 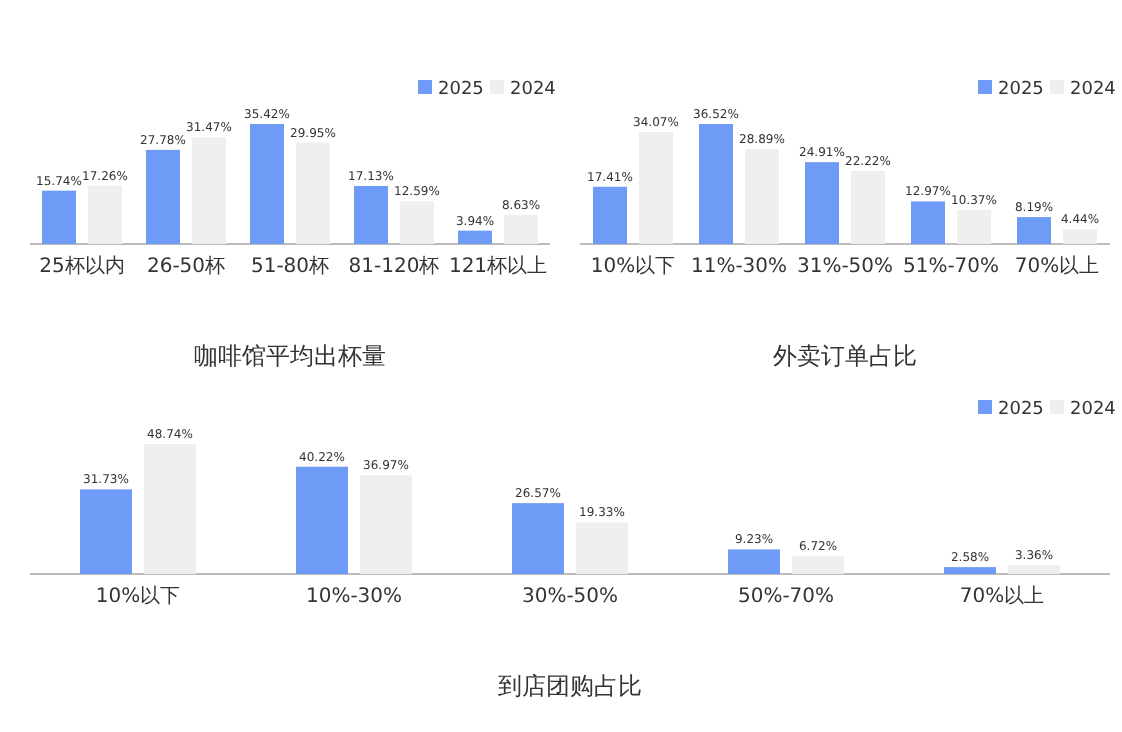 I want to click on x-tick-label: 30%-50%, so click(x=570, y=597).